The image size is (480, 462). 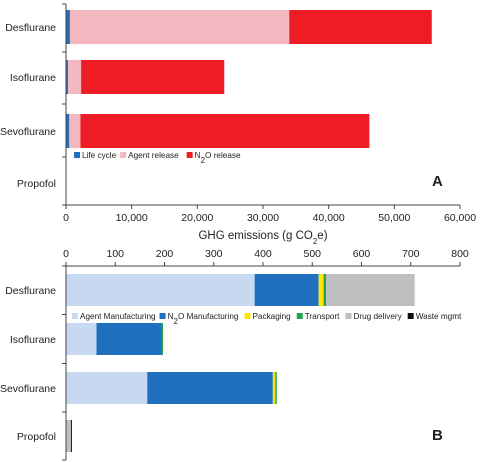 What do you see at coordinates (118, 316) in the screenshot?
I see `legend-label: Agent Manufacturing` at bounding box center [118, 316].